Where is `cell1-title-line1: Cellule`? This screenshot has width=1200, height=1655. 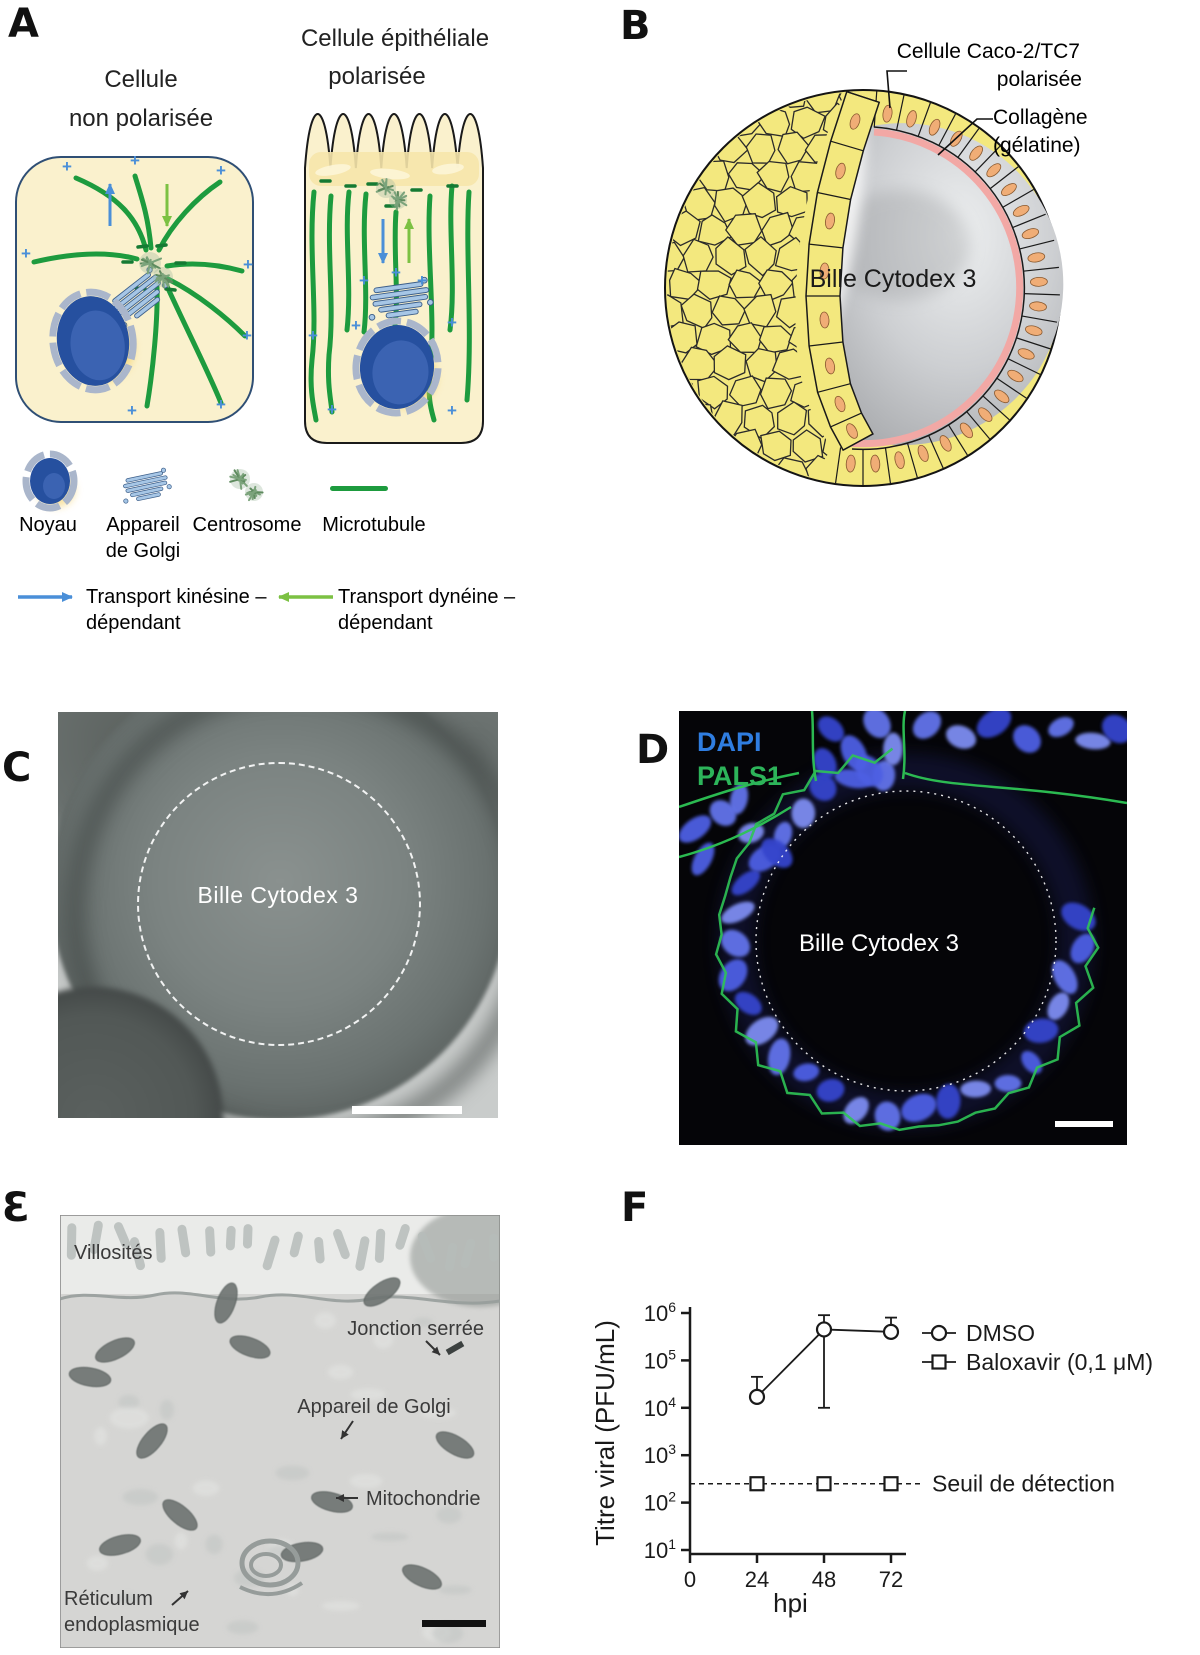
cell1-title-line1: Cellule is located at coordinates (140, 79).